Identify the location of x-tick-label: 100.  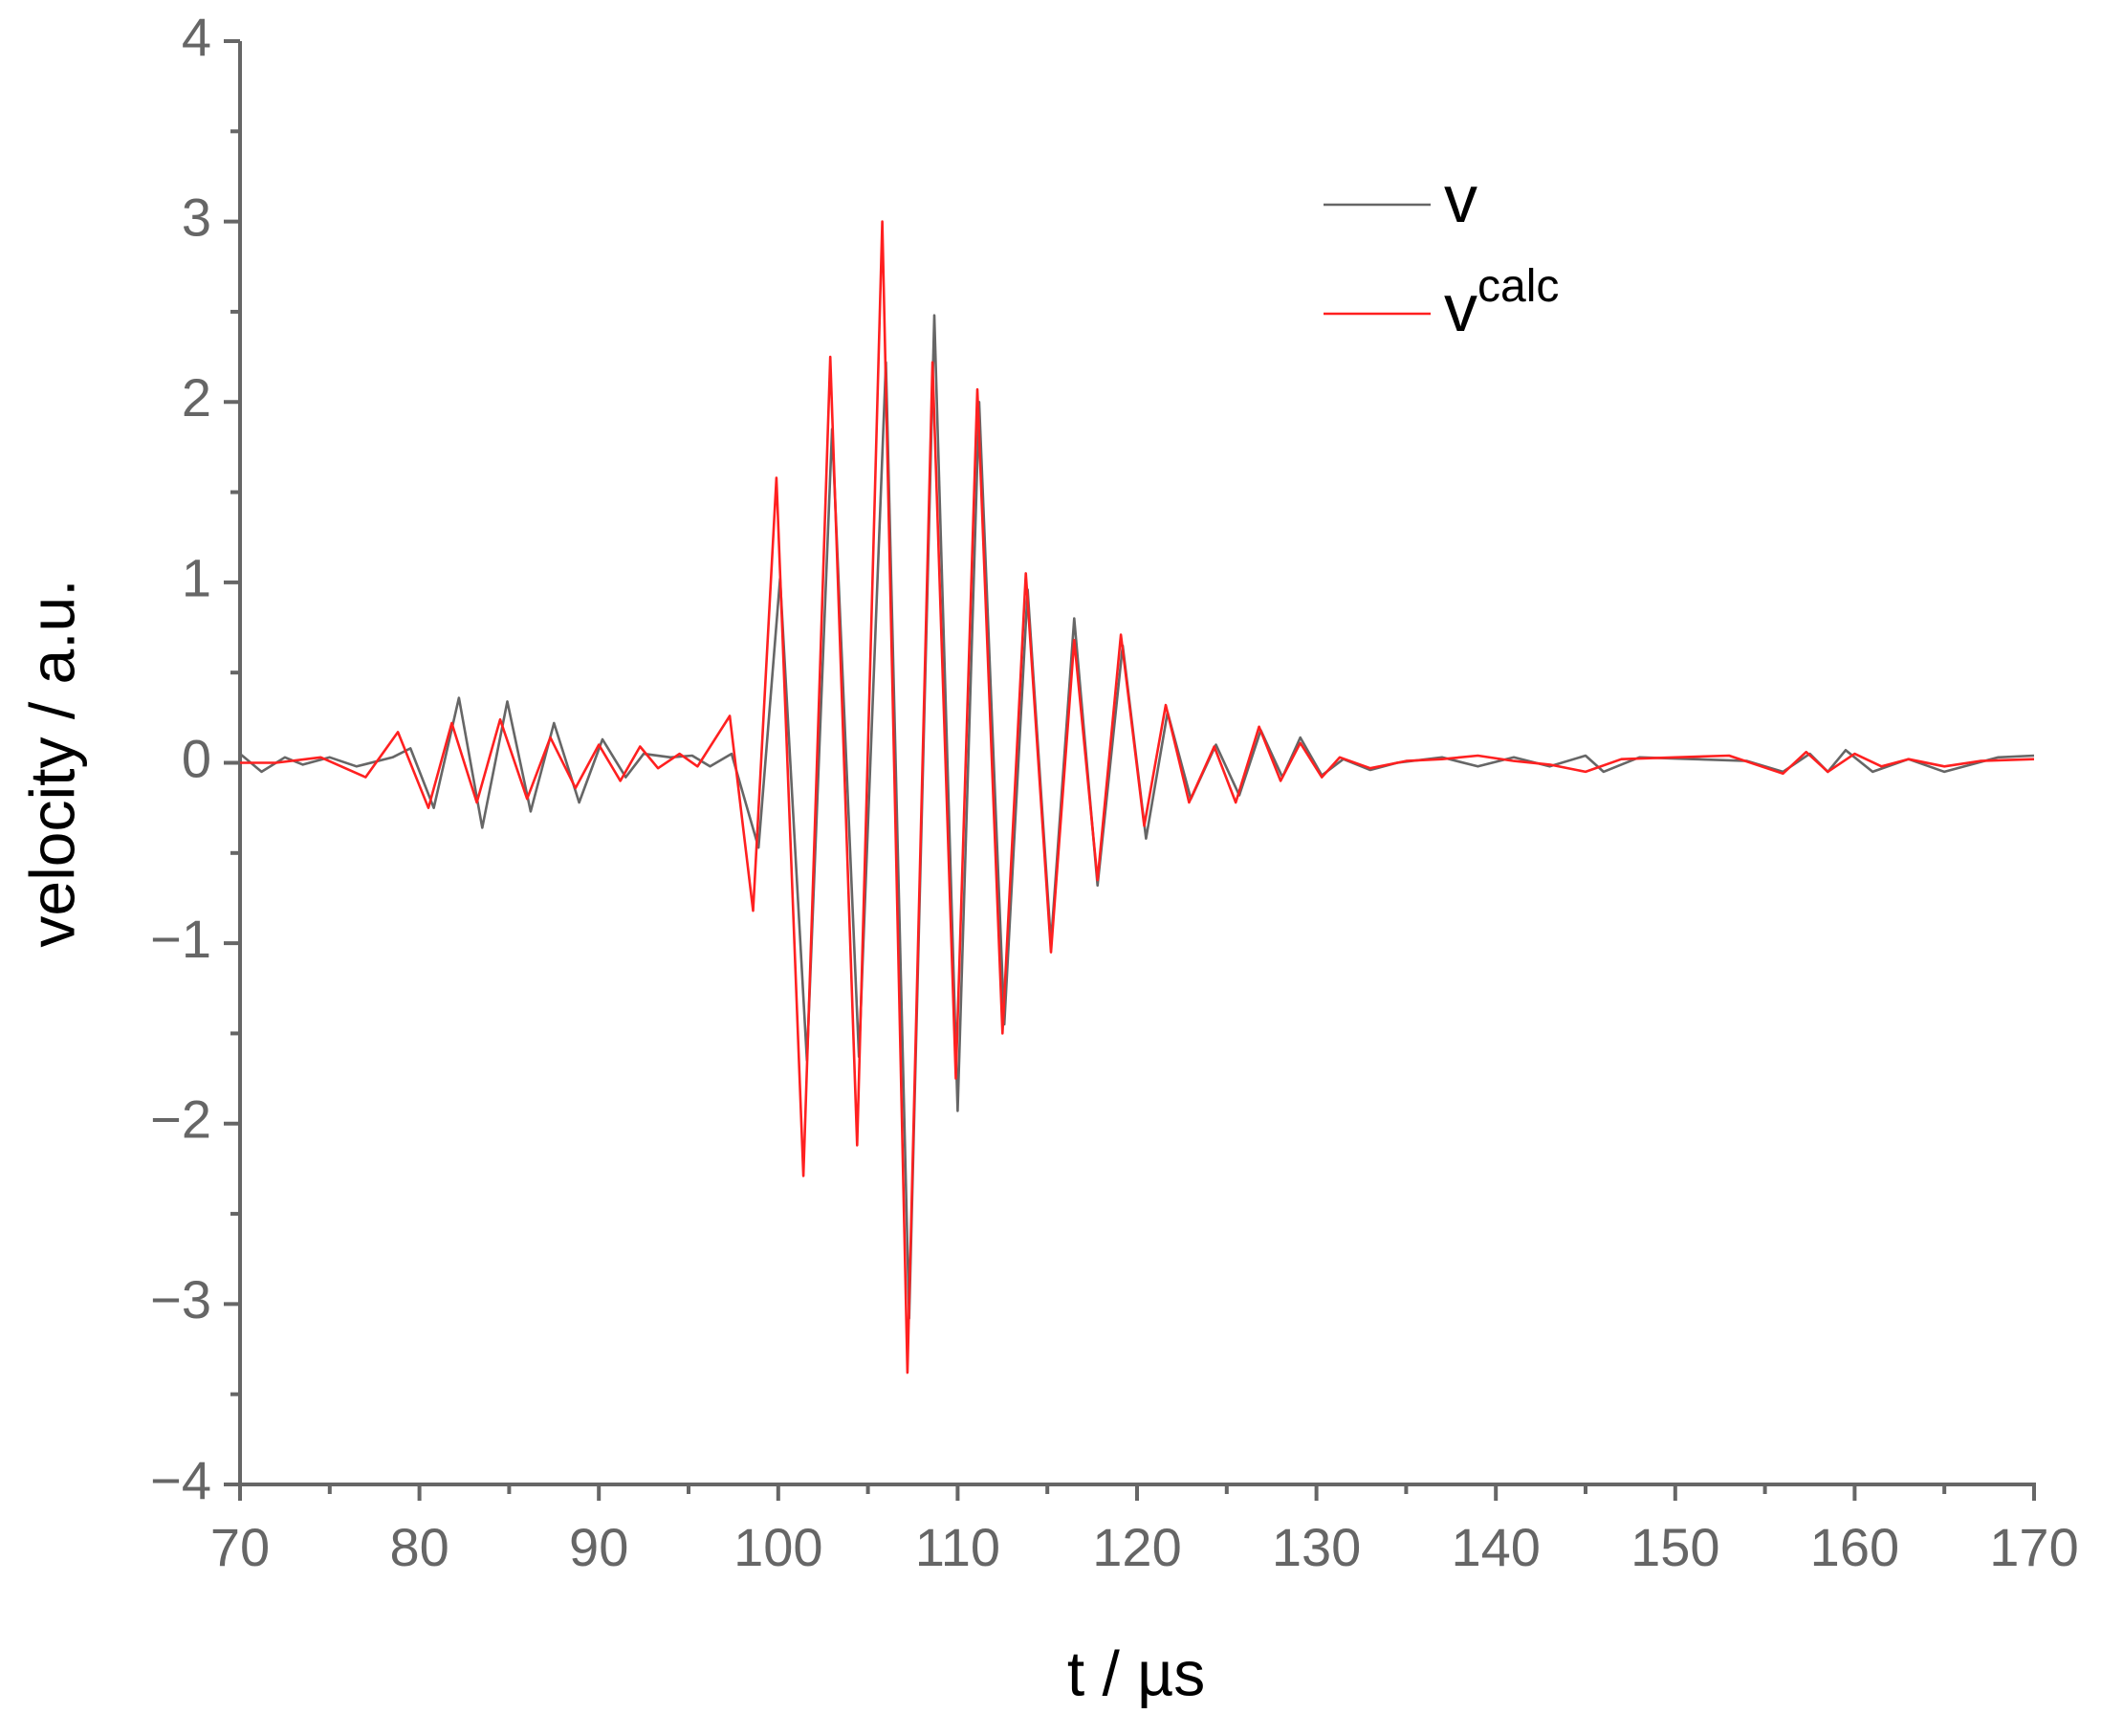
(777, 1547).